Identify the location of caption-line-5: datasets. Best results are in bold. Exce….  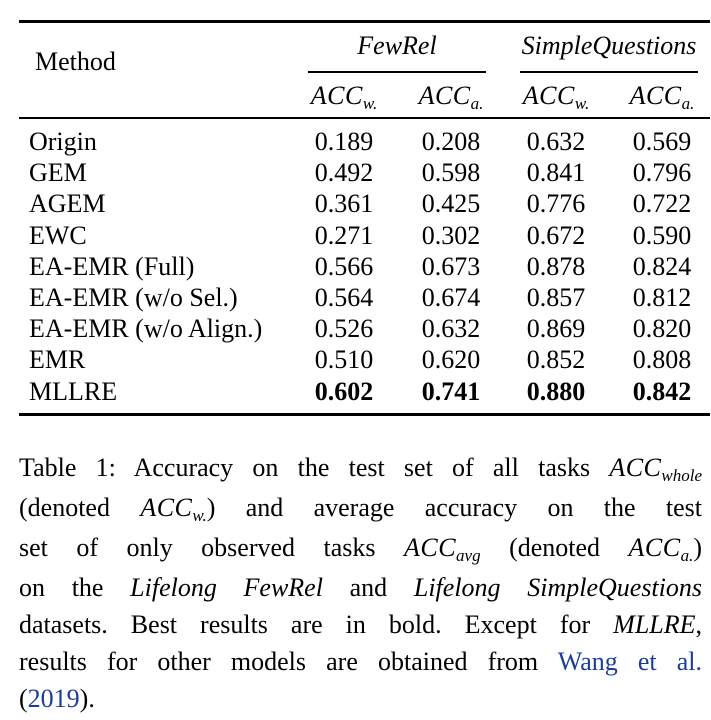
(360, 624).